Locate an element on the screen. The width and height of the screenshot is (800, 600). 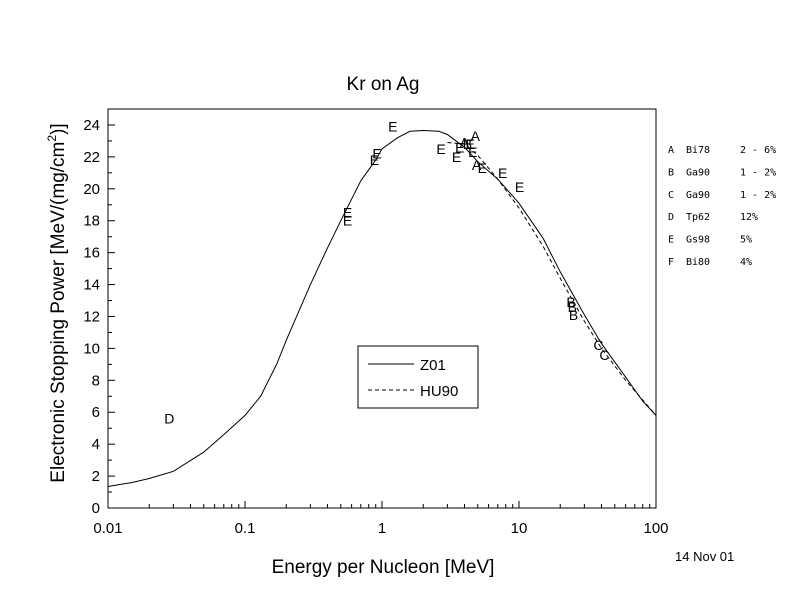
x-tick-label: 10 is located at coordinates (519, 528).